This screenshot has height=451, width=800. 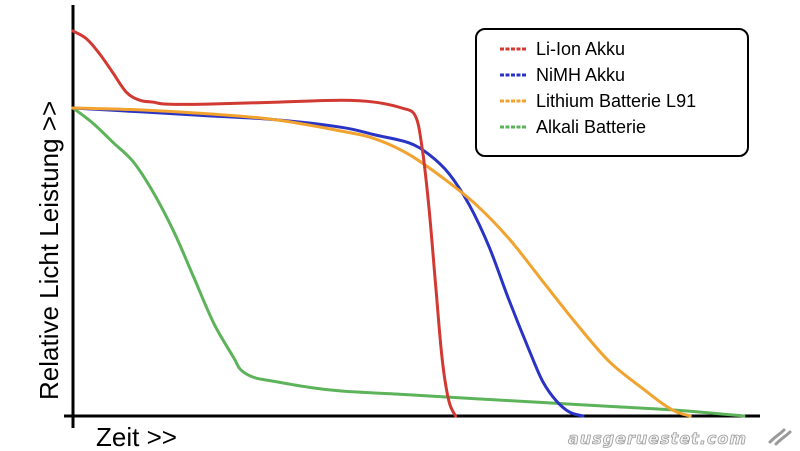 What do you see at coordinates (591, 127) in the screenshot?
I see `legend-label-3: Alkali Batterie` at bounding box center [591, 127].